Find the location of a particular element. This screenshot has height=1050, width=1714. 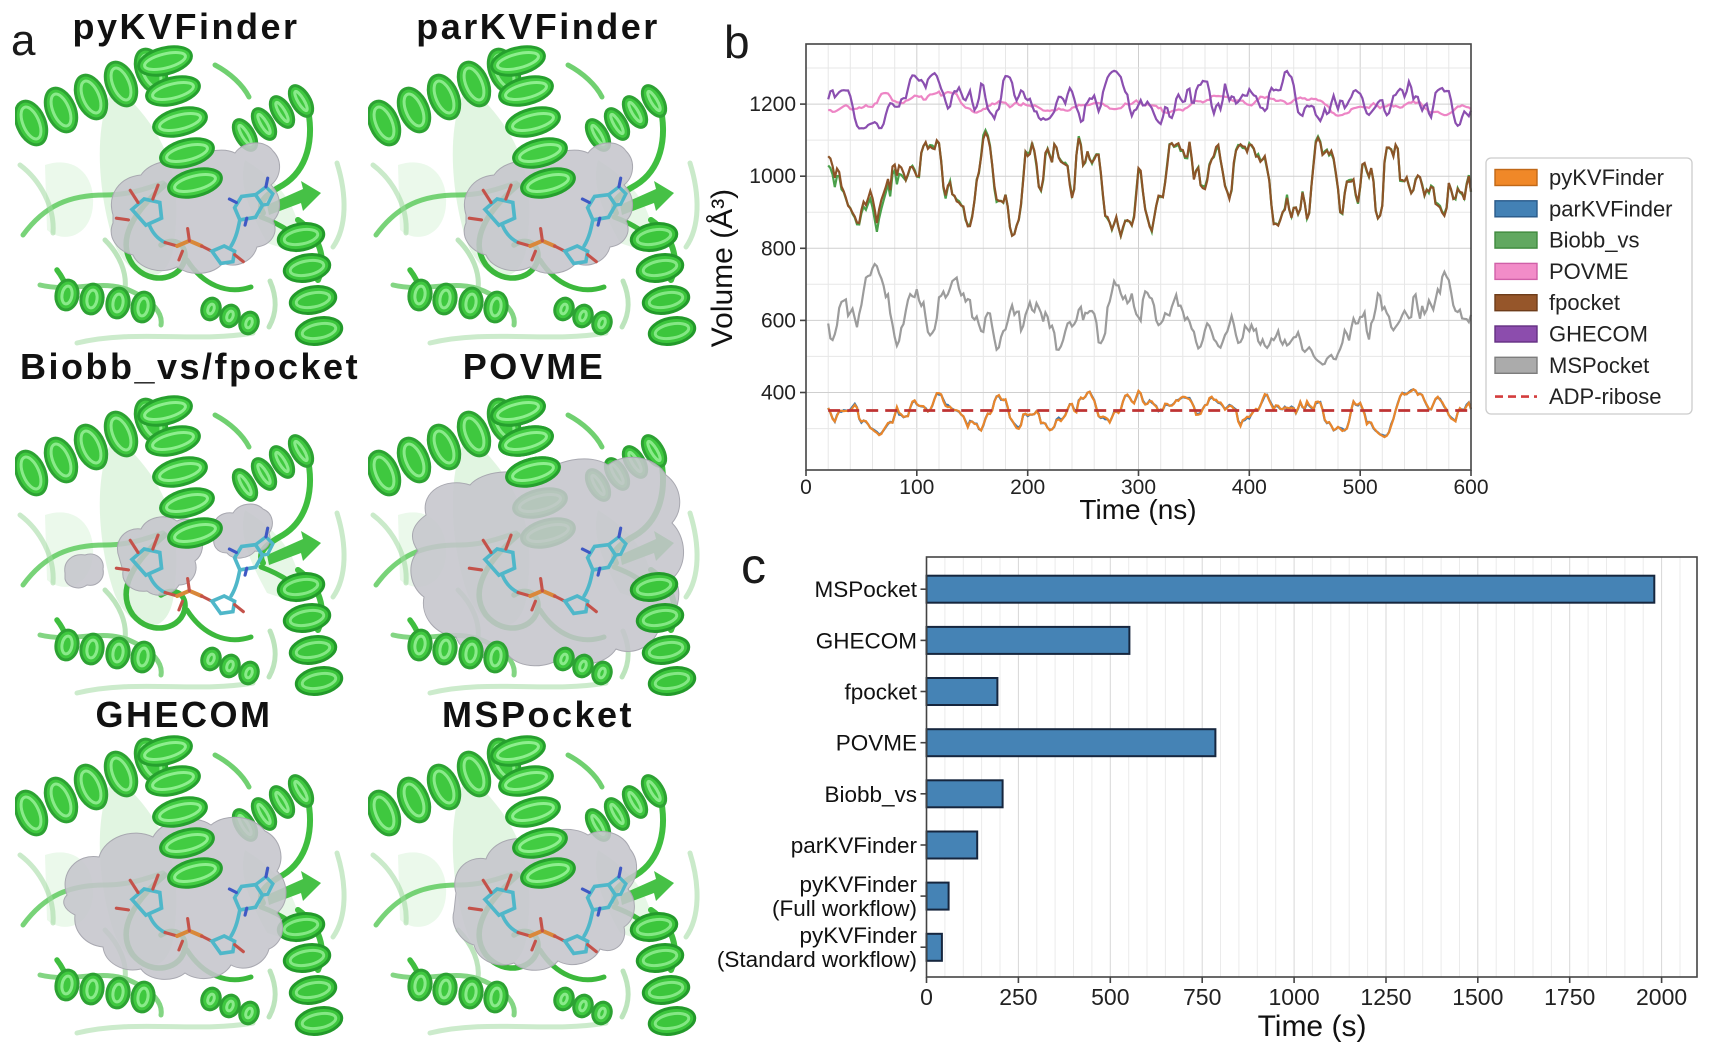

svg-text: 1750 is located at coordinates (1569, 997).